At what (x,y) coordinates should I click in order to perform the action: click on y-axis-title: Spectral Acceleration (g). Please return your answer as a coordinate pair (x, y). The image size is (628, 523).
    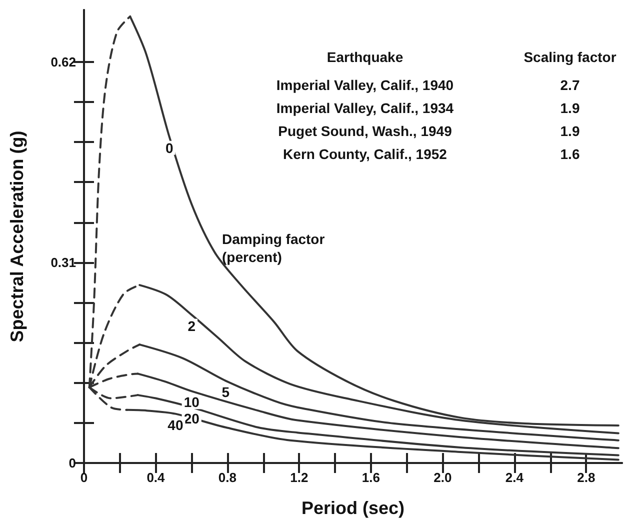
    Looking at the image, I should click on (17, 236).